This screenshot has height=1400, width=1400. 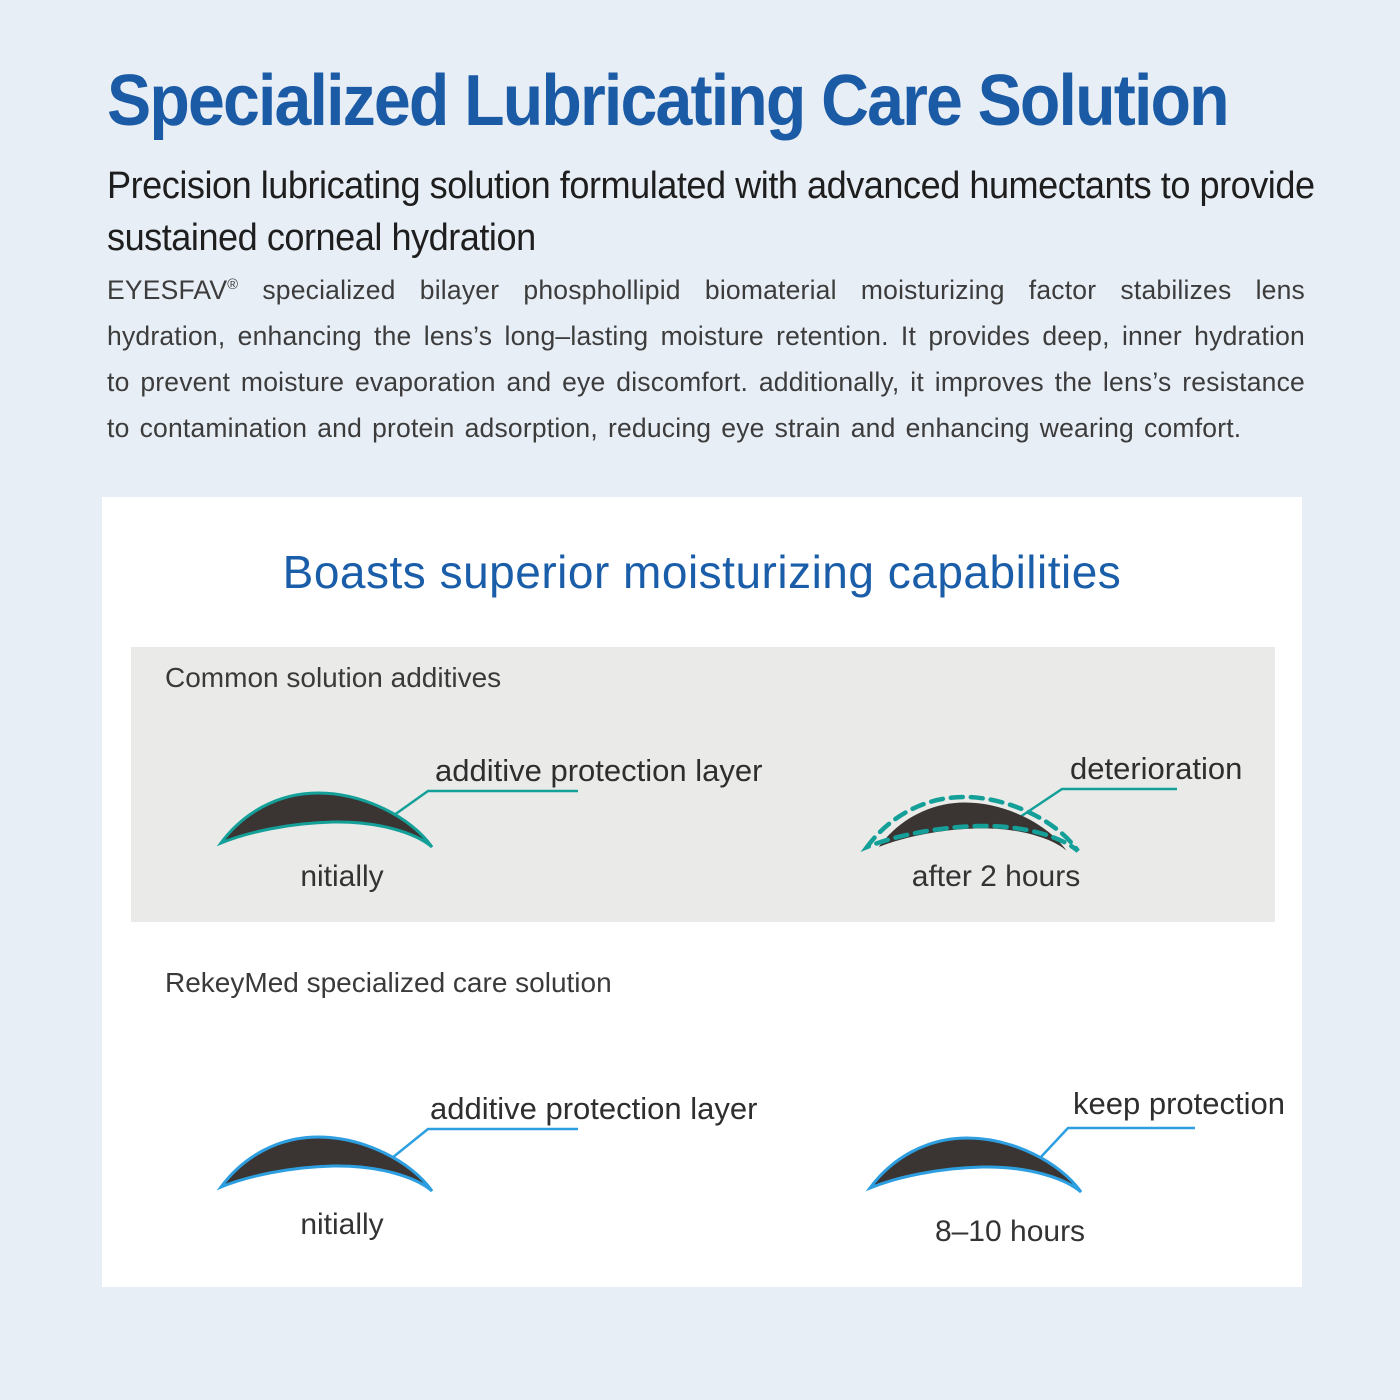 What do you see at coordinates (1179, 1103) in the screenshot?
I see `annotation-keep-protection: keep protection` at bounding box center [1179, 1103].